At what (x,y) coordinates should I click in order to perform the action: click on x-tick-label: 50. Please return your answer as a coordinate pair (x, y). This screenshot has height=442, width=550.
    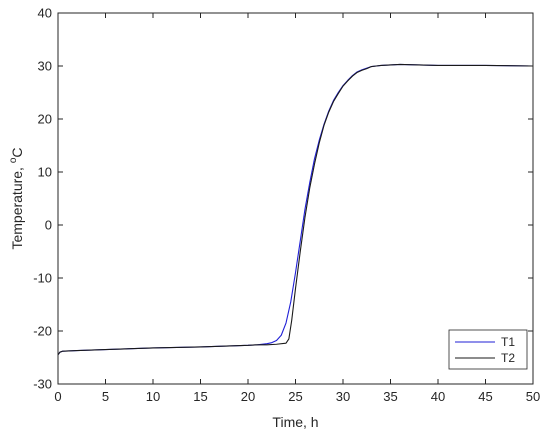
    Looking at the image, I should click on (533, 396).